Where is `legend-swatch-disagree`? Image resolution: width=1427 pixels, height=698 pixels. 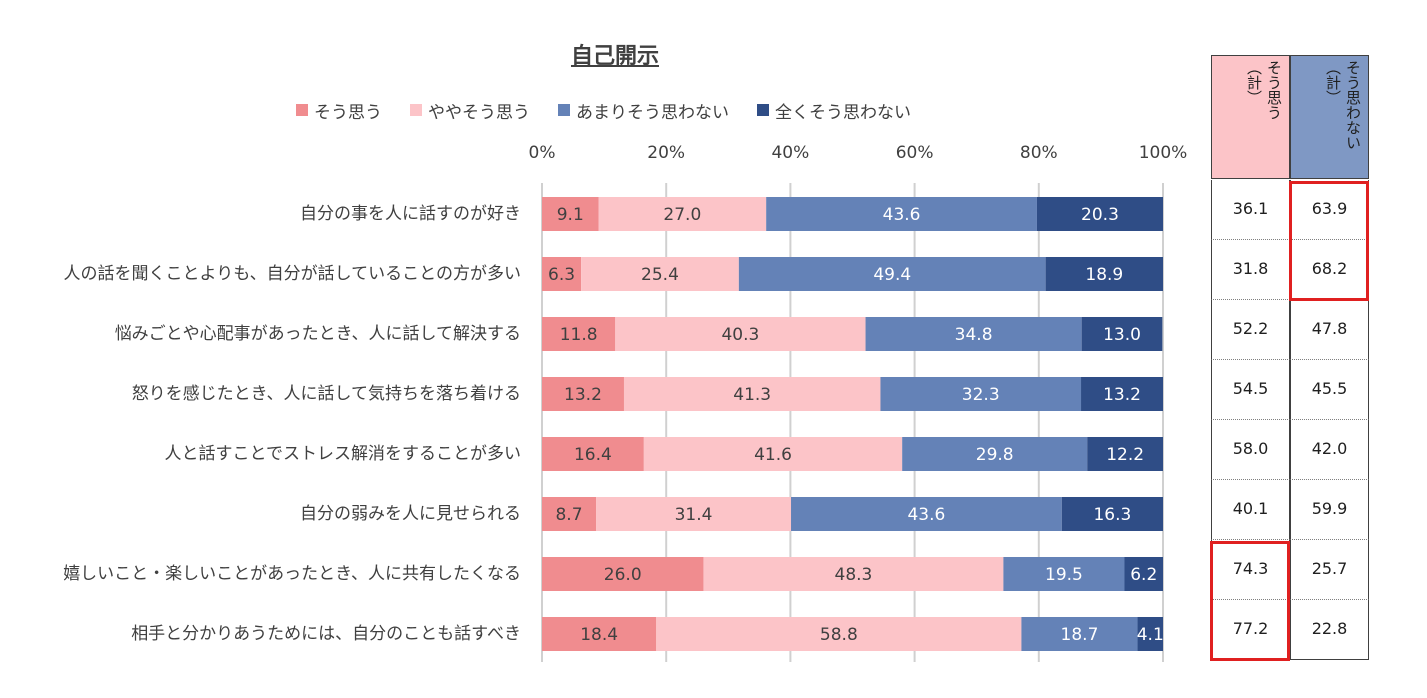 legend-swatch-disagree is located at coordinates (763, 110).